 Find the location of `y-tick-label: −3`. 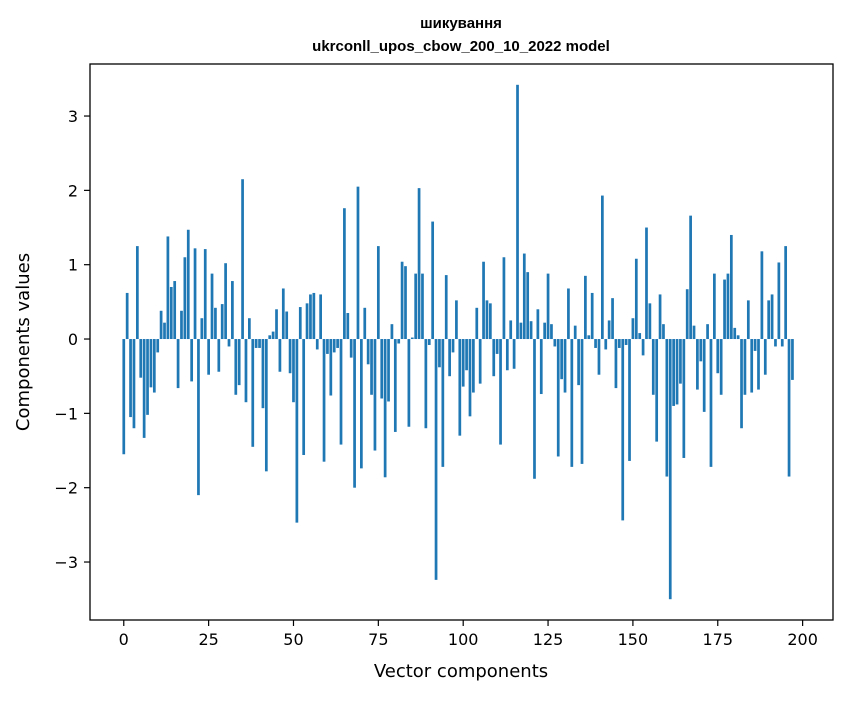

y-tick-label: −3 is located at coordinates (66, 562).